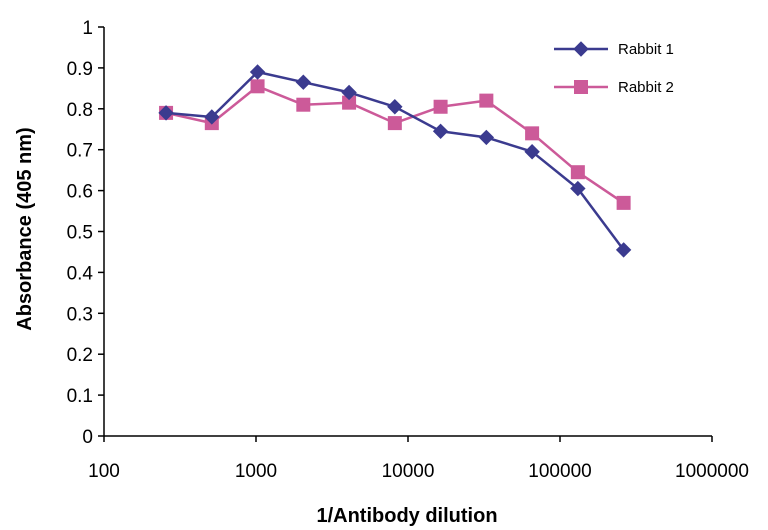 The width and height of the screenshot is (768, 530). I want to click on y-tick-label: 0.1, so click(80, 396).